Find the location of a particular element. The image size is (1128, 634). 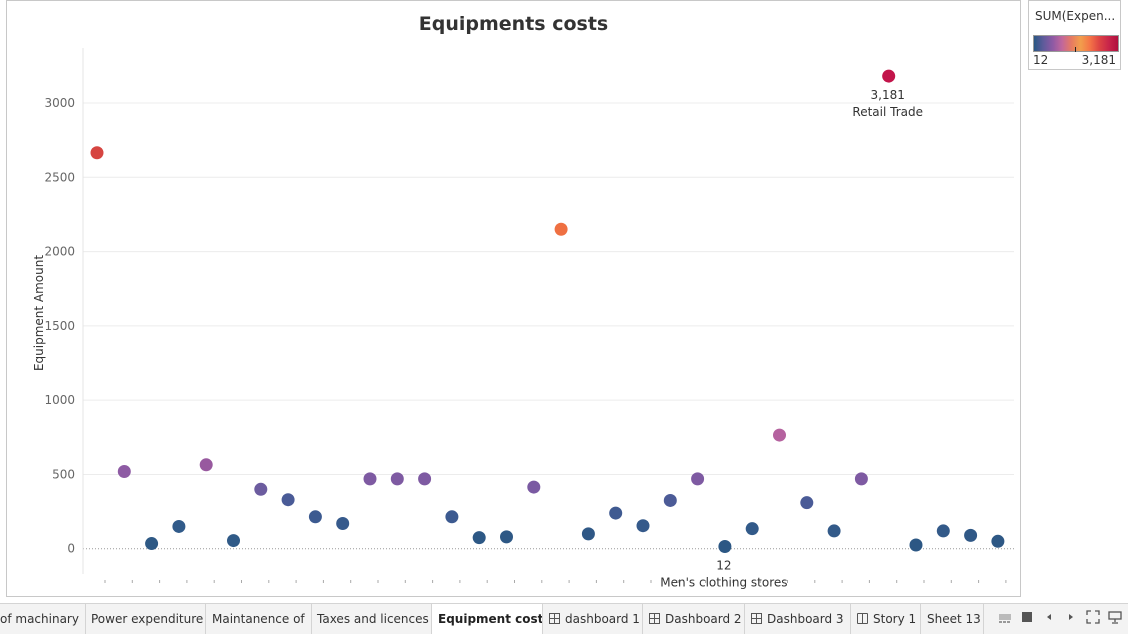

data-category-label: Retail Trade is located at coordinates (887, 112).